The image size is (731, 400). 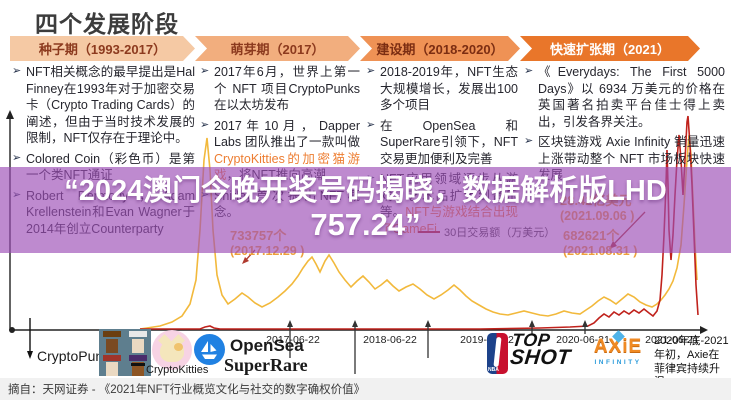 I want to click on bullet-text: 2017 年 10 月 ， Dapper Labs 团队推出了一款叫做, so click(x=287, y=134).